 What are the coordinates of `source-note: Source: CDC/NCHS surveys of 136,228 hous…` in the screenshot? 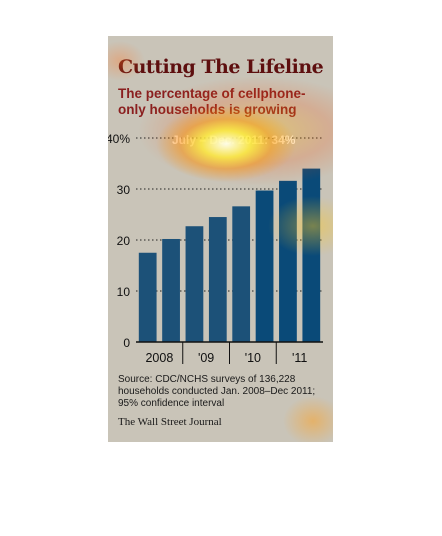 It's located at (217, 391).